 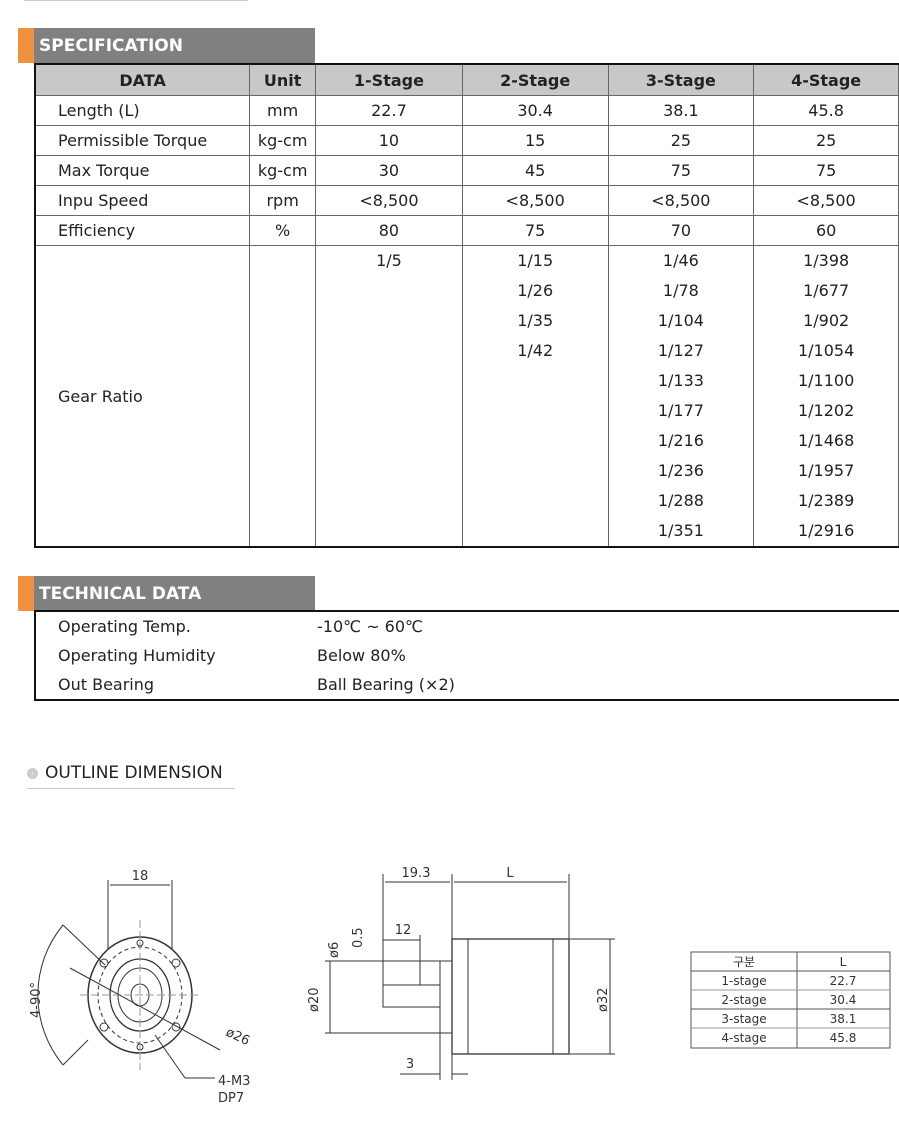 What do you see at coordinates (134, 773) in the screenshot?
I see `section-title: OUTLINE DIMENSION` at bounding box center [134, 773].